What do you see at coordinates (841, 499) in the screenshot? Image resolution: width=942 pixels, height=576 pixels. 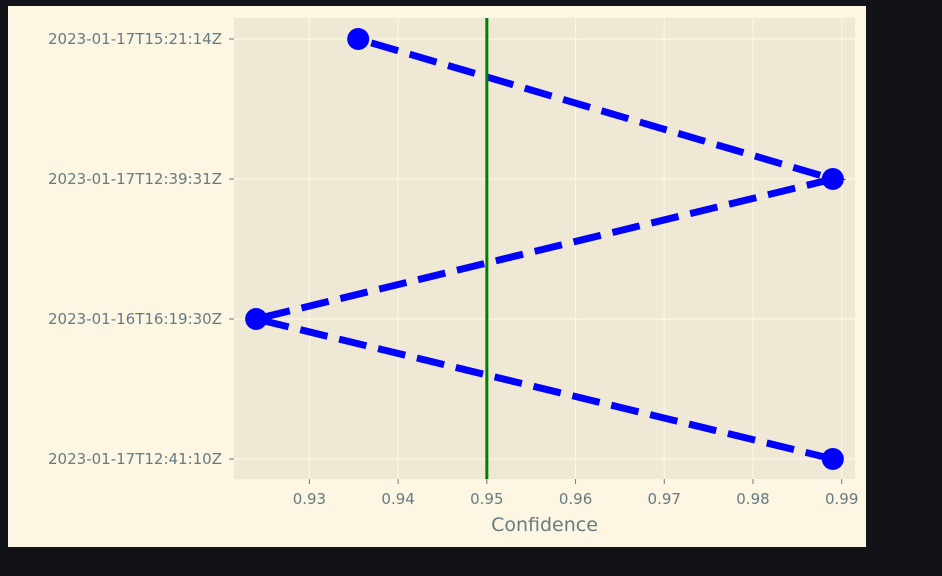 I see `x-tick-label: 0.99` at bounding box center [841, 499].